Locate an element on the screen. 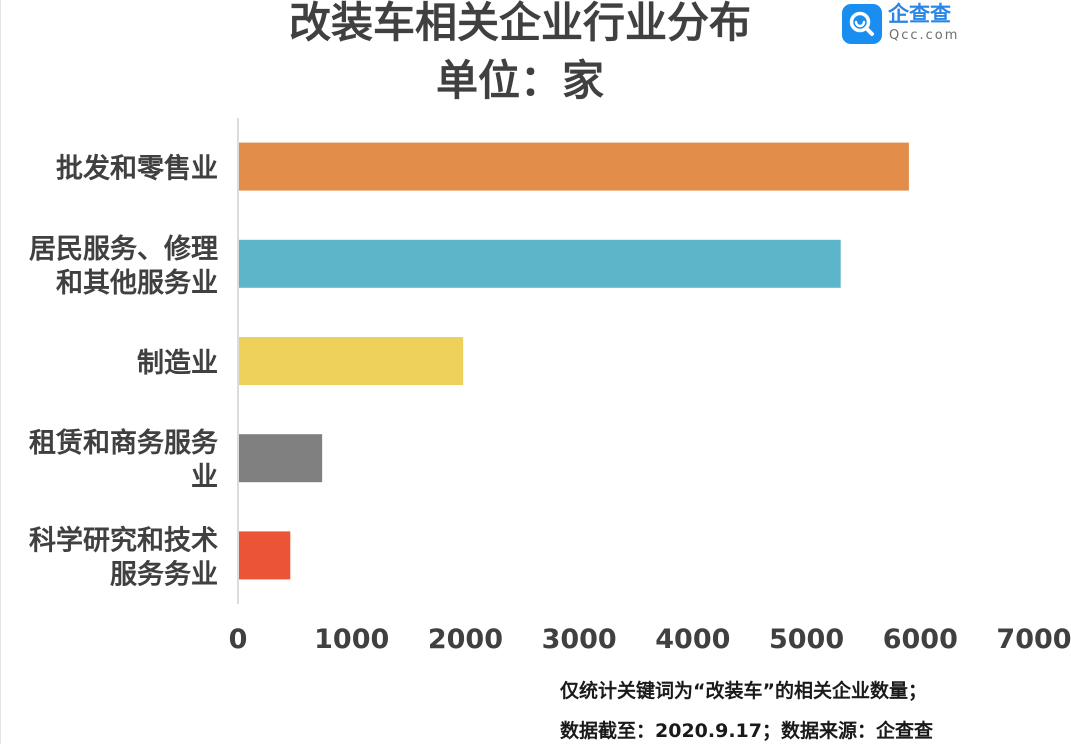 This screenshot has height=744, width=1071. x-tick-label: 0 is located at coordinates (238, 639).